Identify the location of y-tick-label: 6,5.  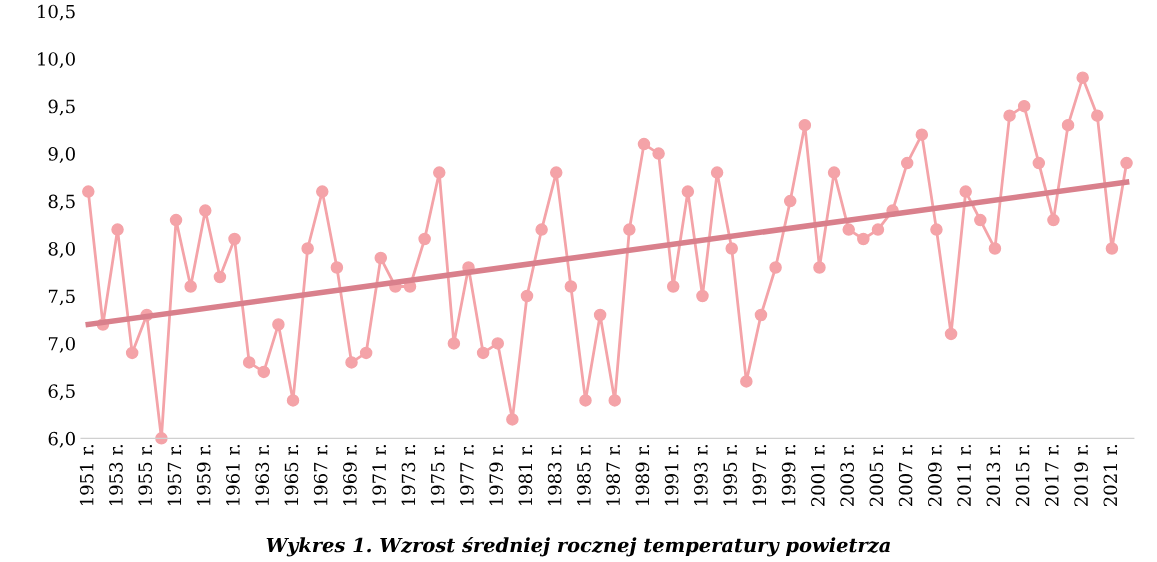
(61, 392).